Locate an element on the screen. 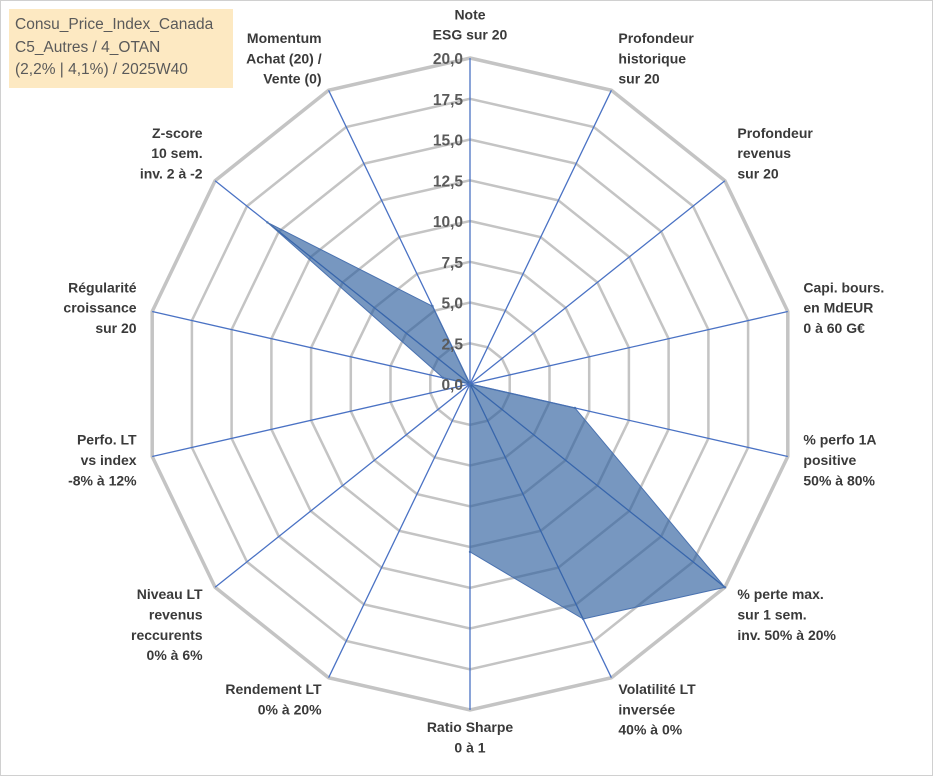 This screenshot has width=933, height=777. tick-label: 20,0 is located at coordinates (448, 59).